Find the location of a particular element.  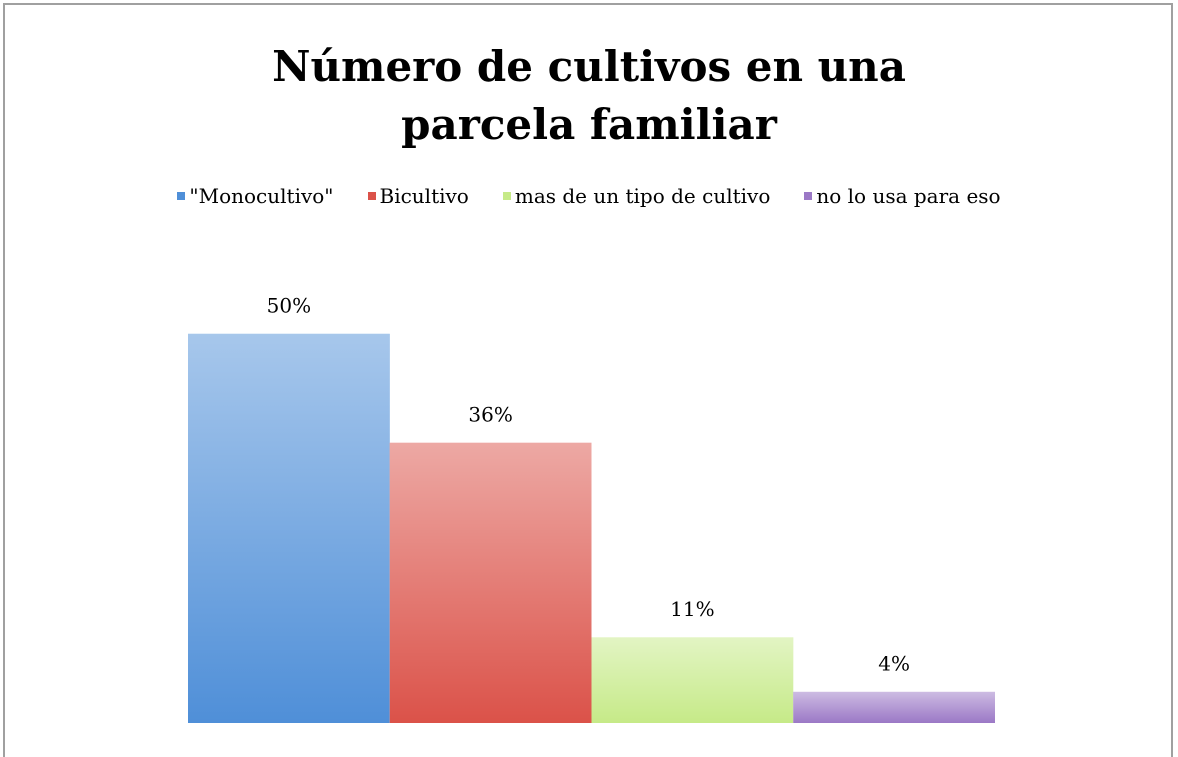

data-label: 11% is located at coordinates (692, 609).